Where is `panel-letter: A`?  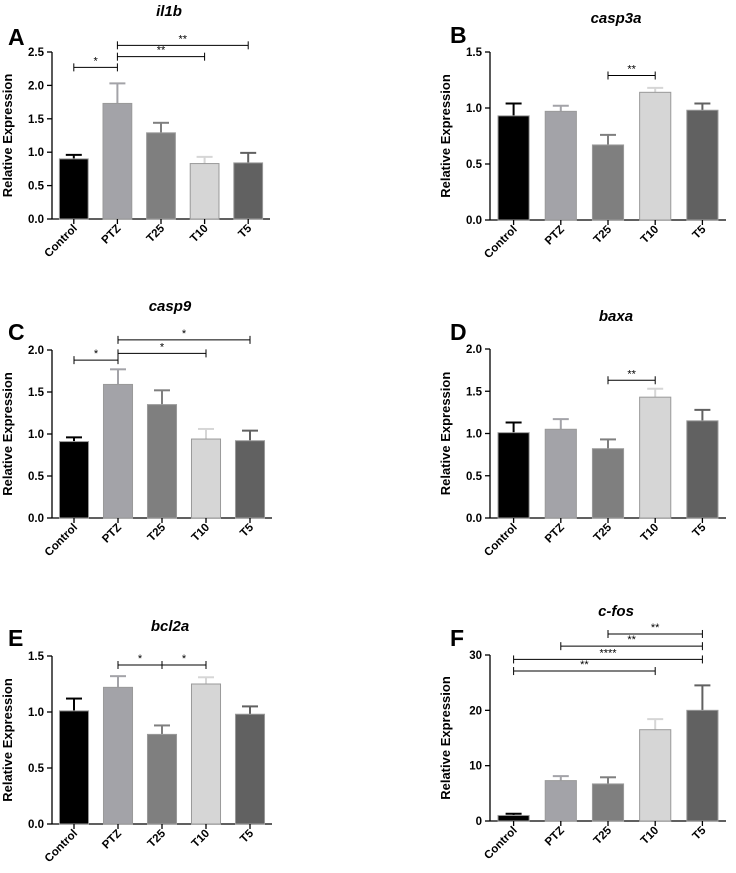 panel-letter: A is located at coordinates (16, 37).